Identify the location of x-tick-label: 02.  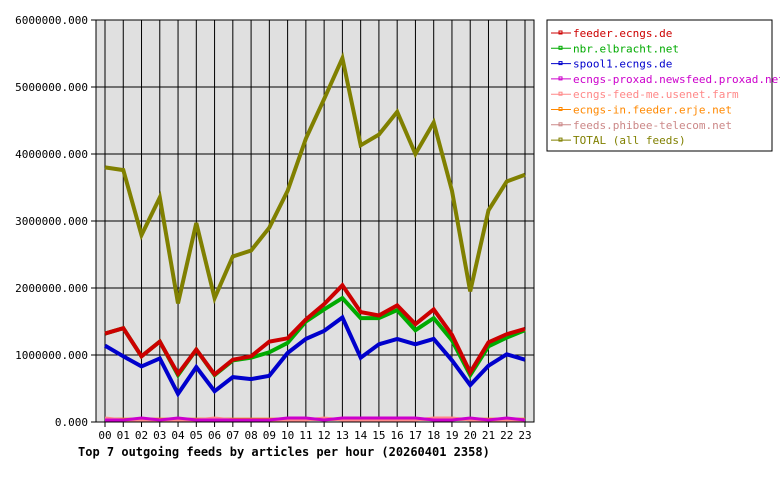
(141, 435).